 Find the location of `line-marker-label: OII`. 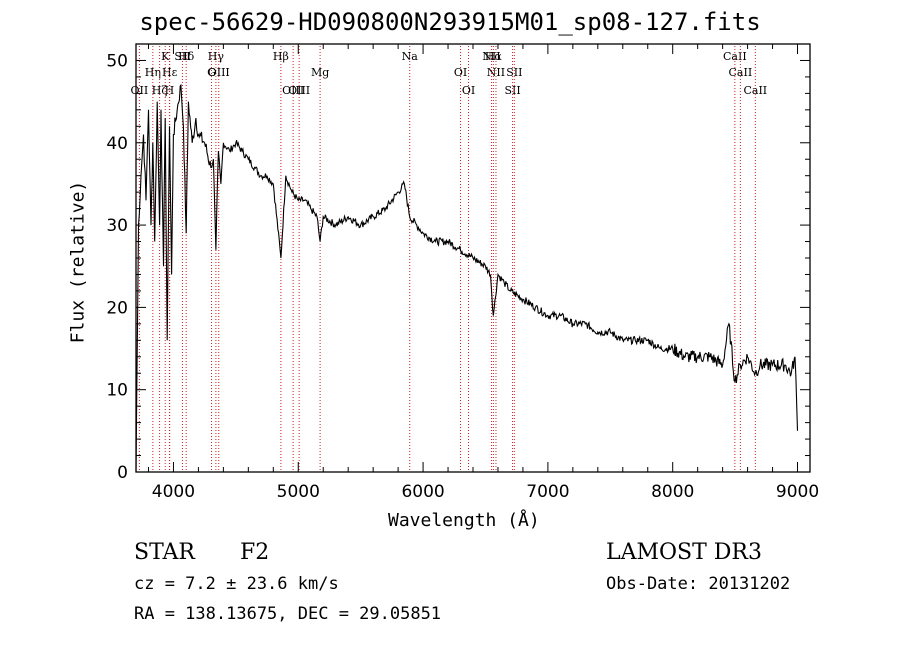

line-marker-label: OII is located at coordinates (140, 90).